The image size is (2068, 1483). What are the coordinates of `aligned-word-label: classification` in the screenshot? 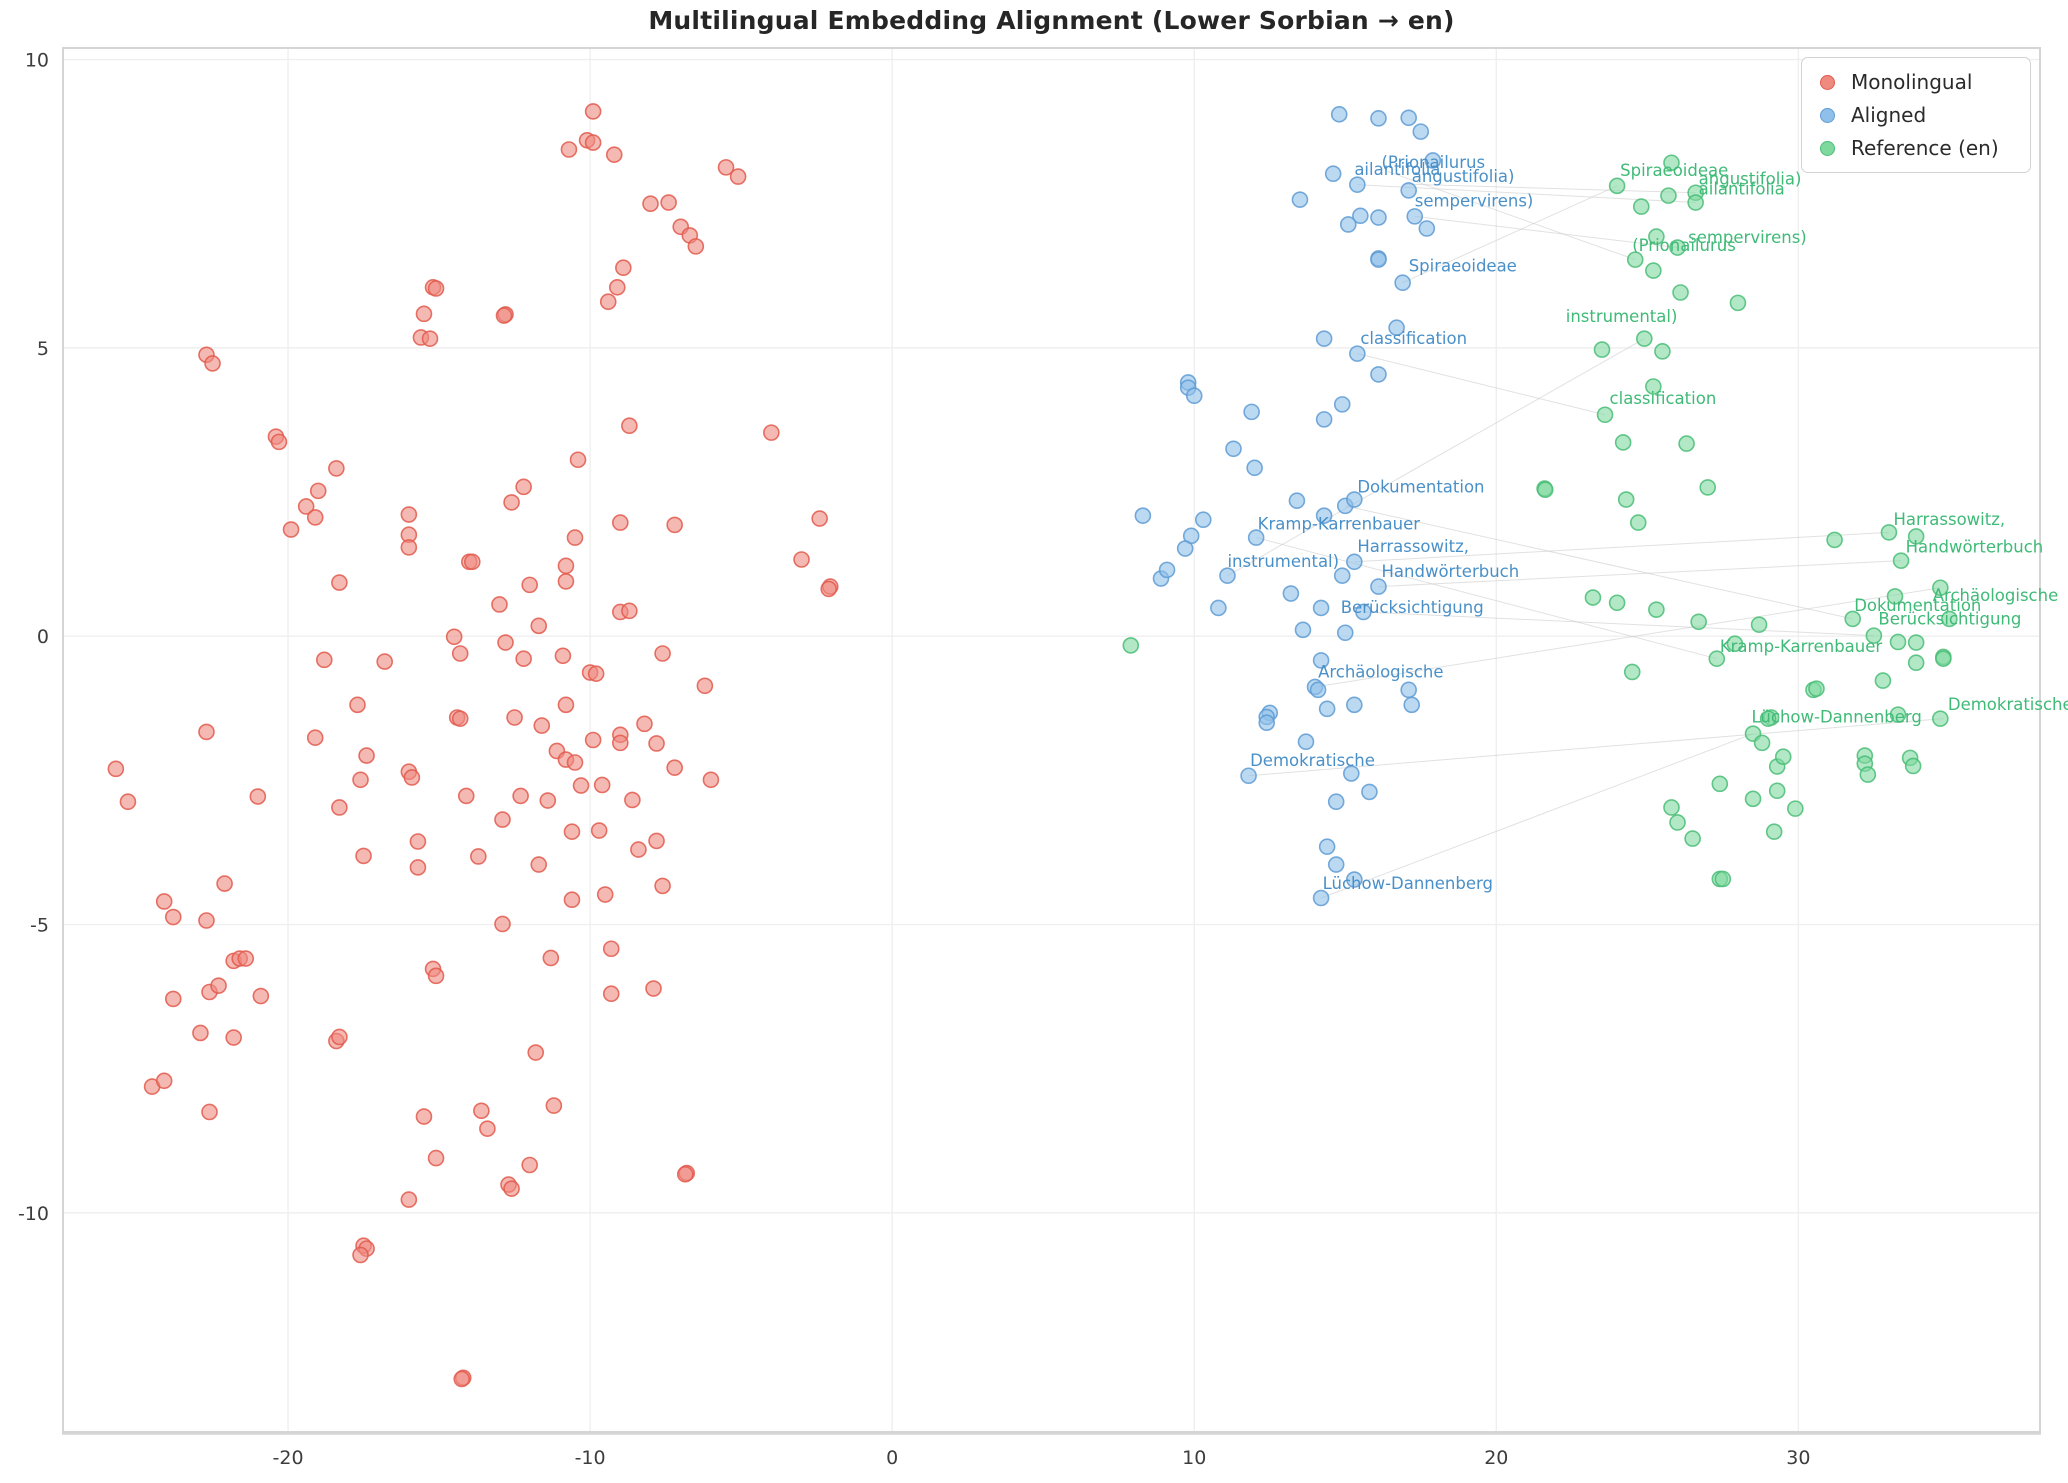 It's located at (1413, 338).